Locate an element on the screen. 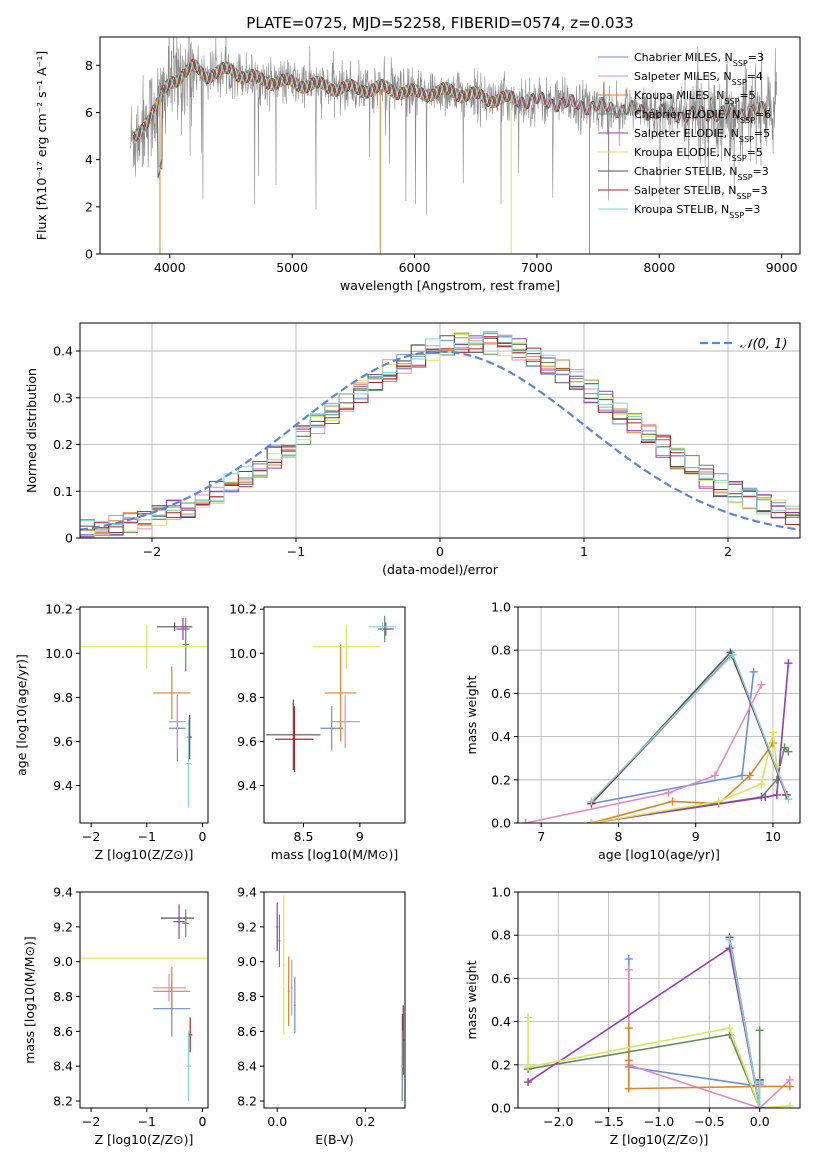  legend-entry: 𝒩(0, 1) is located at coordinates (763, 344).